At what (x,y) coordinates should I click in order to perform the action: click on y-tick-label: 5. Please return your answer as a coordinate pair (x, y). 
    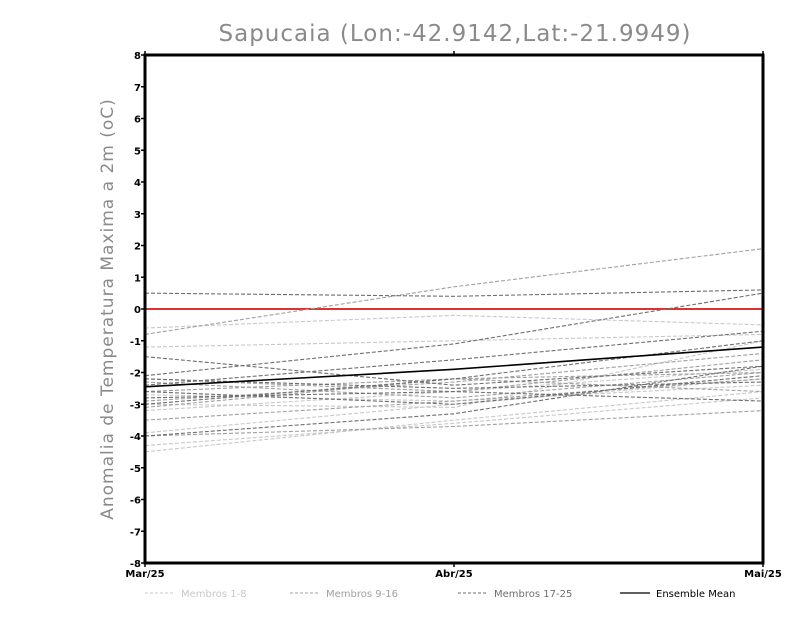
    Looking at the image, I should click on (137, 151).